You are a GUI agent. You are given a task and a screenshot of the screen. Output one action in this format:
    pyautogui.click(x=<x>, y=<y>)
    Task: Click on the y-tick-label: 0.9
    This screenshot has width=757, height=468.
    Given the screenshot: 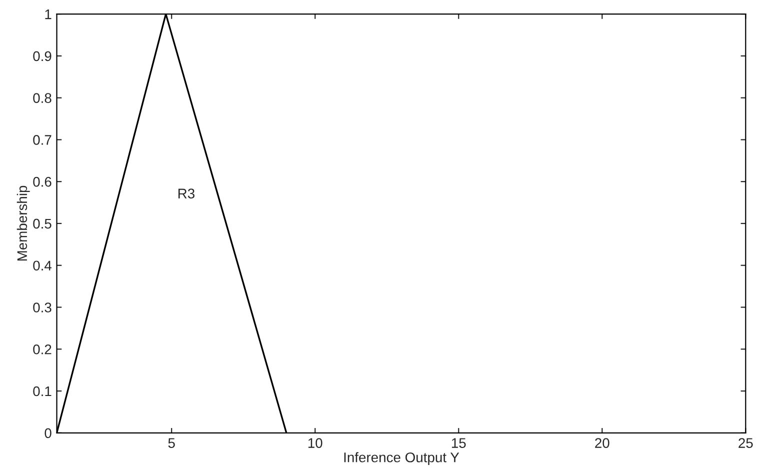 What is the action you would take?
    pyautogui.click(x=42, y=56)
    